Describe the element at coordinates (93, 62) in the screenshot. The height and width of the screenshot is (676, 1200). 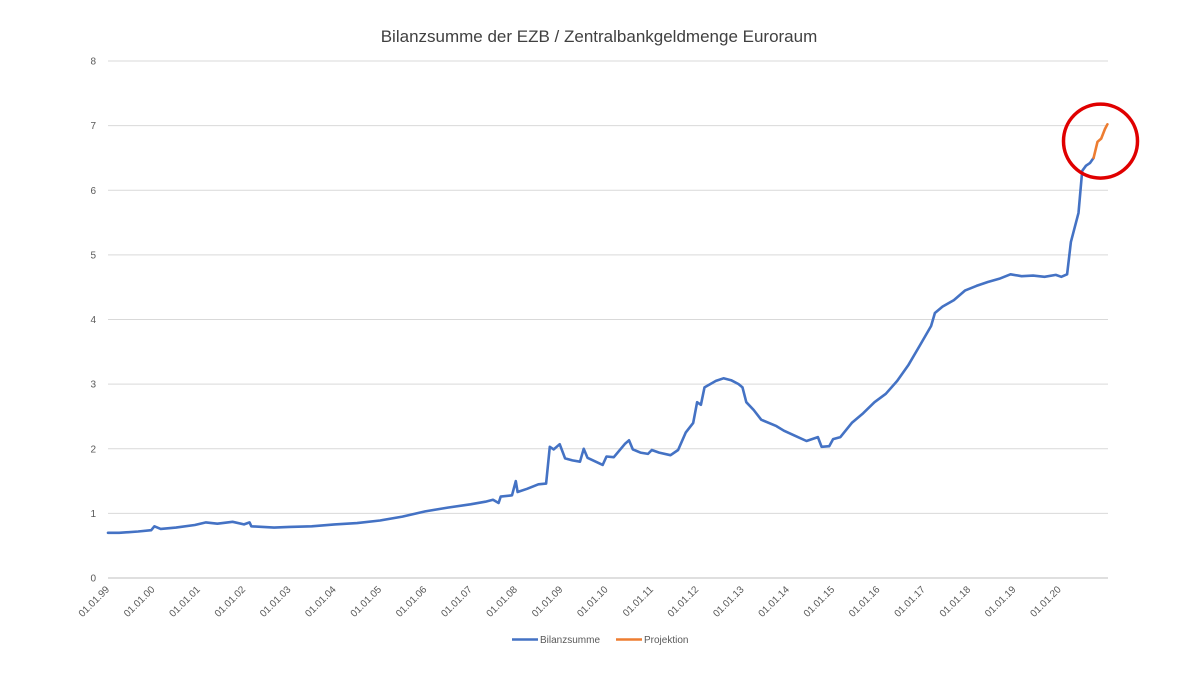
I see `y-tick-label: 8` at that location.